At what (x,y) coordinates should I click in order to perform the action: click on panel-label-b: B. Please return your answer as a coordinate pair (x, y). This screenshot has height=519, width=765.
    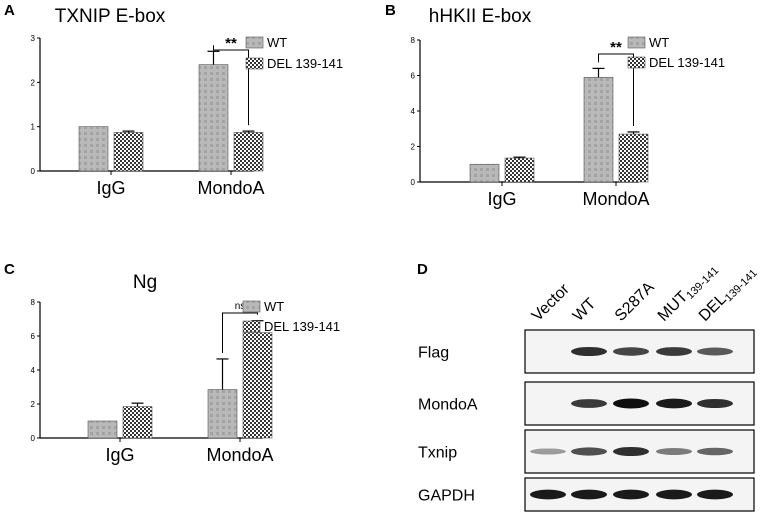
    Looking at the image, I should click on (390, 10).